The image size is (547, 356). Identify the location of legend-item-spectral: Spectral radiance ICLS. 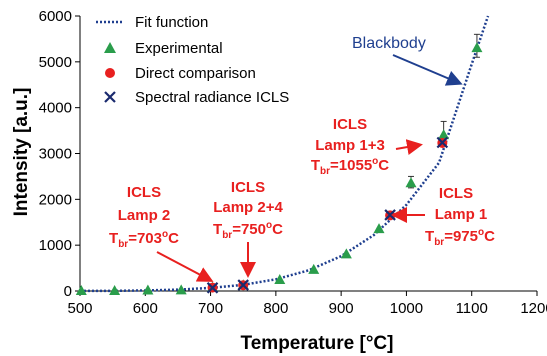
(196, 97).